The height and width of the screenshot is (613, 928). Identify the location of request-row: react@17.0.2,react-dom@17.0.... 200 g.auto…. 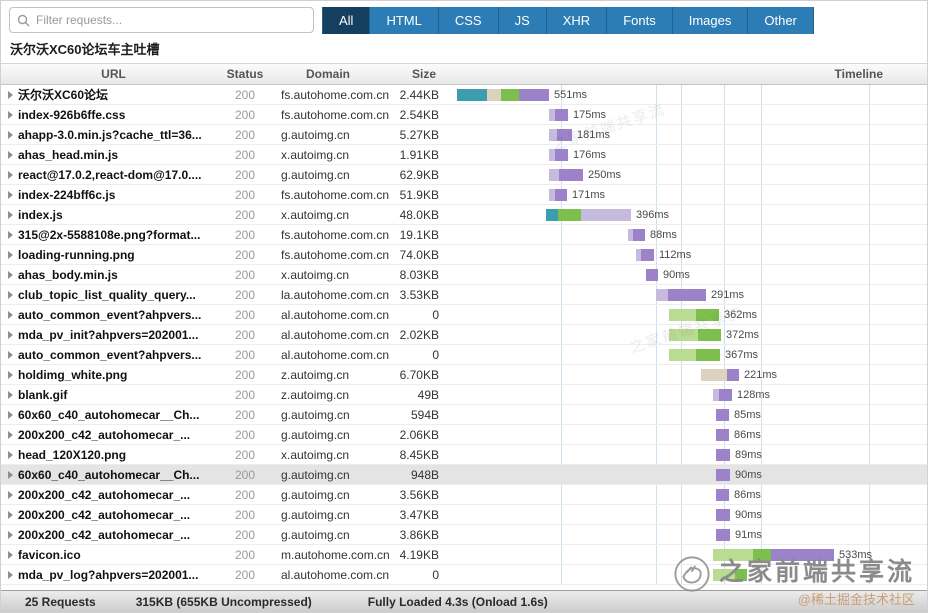
(464, 175).